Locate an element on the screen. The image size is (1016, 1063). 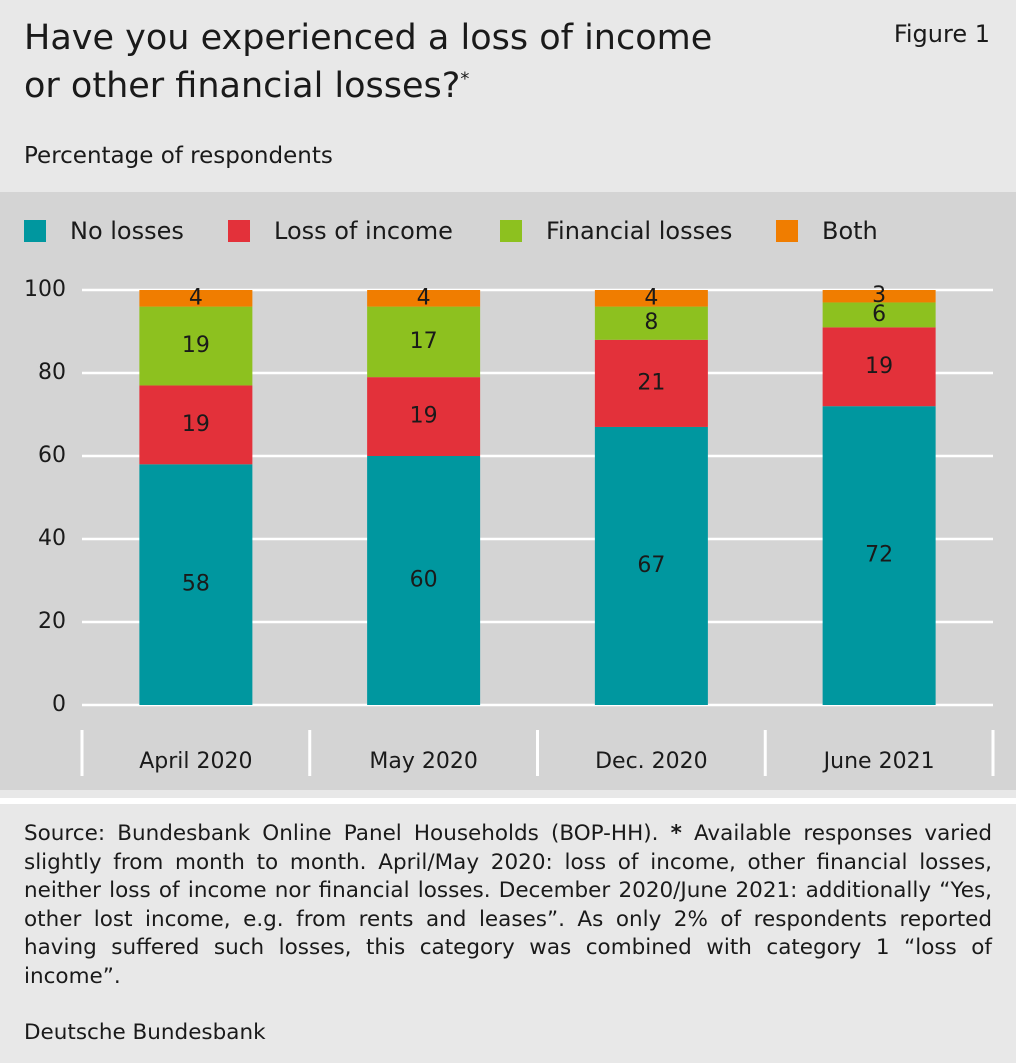
value-label: 6 is located at coordinates (879, 314).